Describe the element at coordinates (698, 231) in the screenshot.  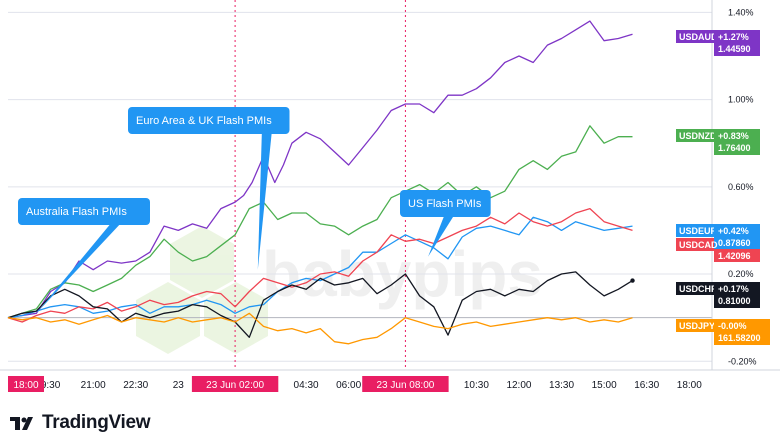
I see `price-tag-symbol: USDEUR` at that location.